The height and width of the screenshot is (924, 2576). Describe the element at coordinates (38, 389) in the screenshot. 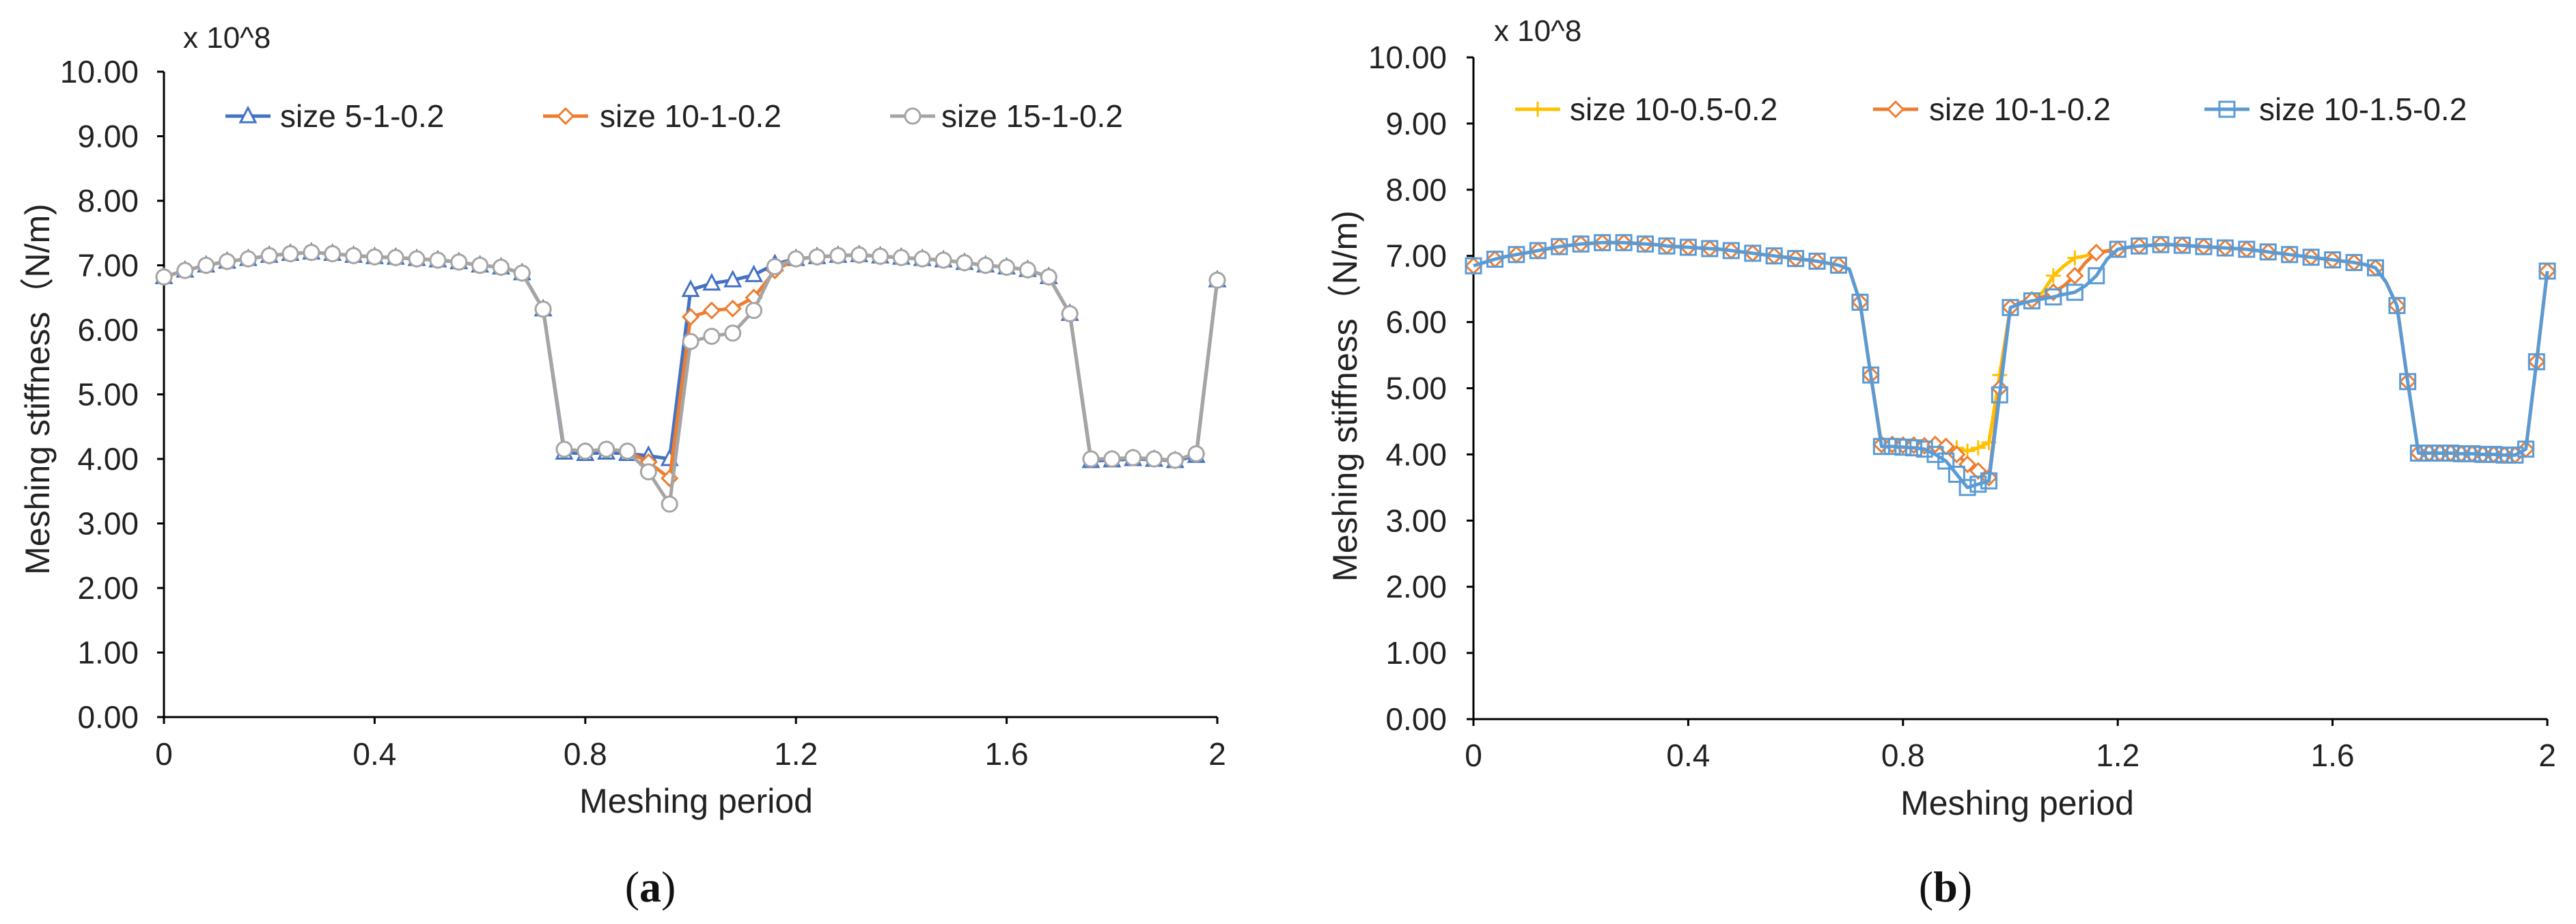

I see `y-axis-label-a: Meshing stiffness（N/m)` at that location.